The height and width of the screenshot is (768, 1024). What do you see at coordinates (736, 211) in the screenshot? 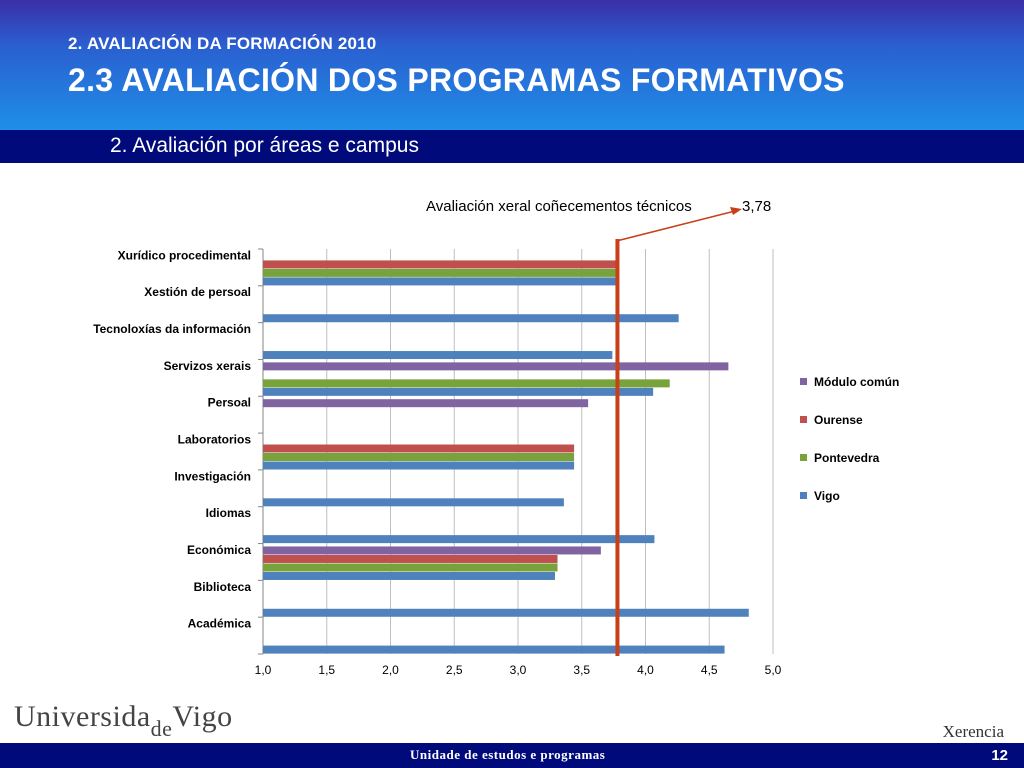
I see `arrow-head` at bounding box center [736, 211].